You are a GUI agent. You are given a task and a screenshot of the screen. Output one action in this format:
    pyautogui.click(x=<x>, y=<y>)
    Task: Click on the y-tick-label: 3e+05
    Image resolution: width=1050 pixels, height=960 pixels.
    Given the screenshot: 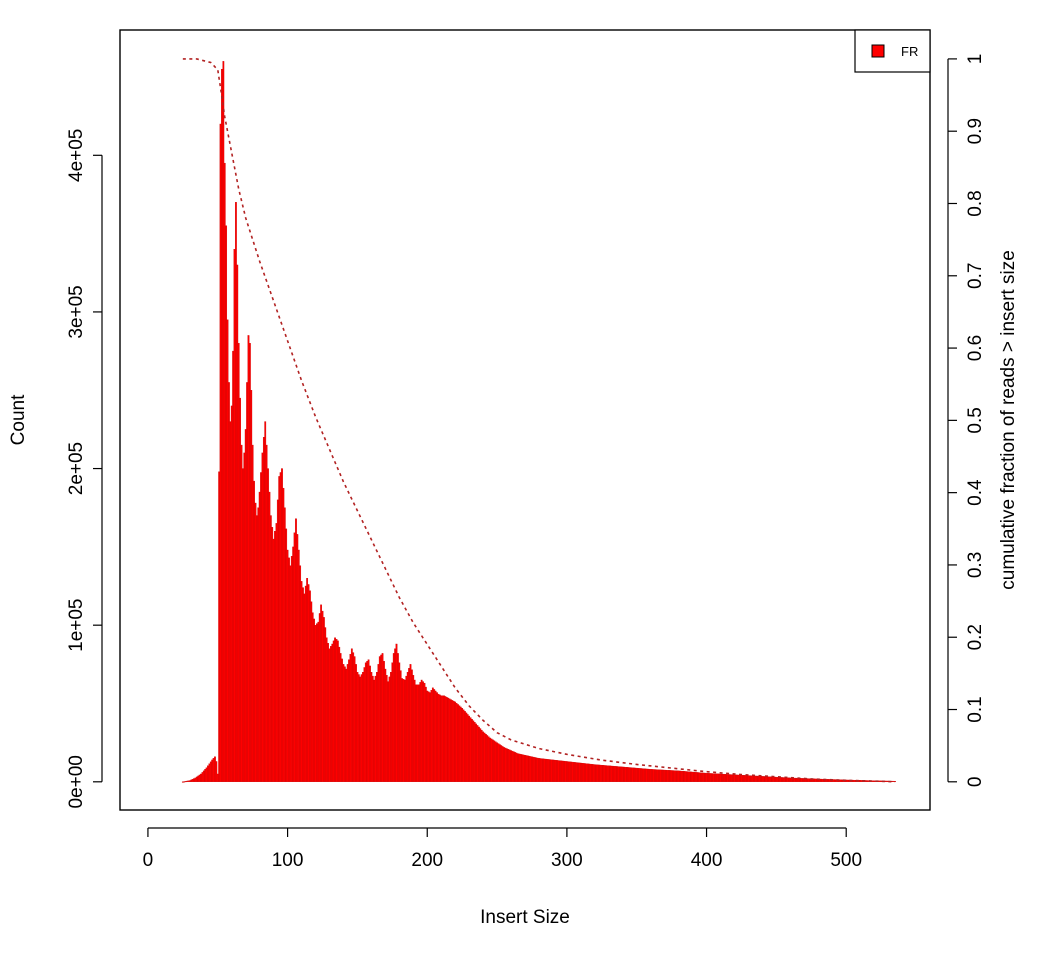 What is the action you would take?
    pyautogui.click(x=76, y=311)
    